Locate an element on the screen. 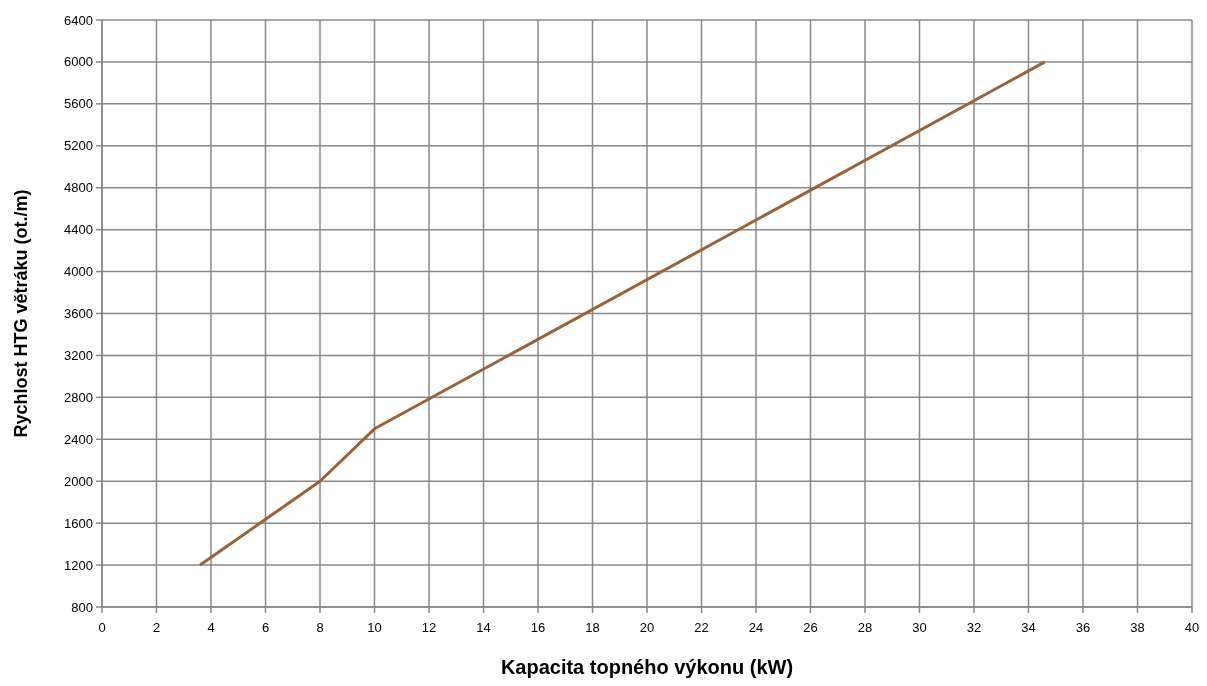 Image resolution: width=1207 pixels, height=686 pixels. x-tick-label: 4 is located at coordinates (211, 627).